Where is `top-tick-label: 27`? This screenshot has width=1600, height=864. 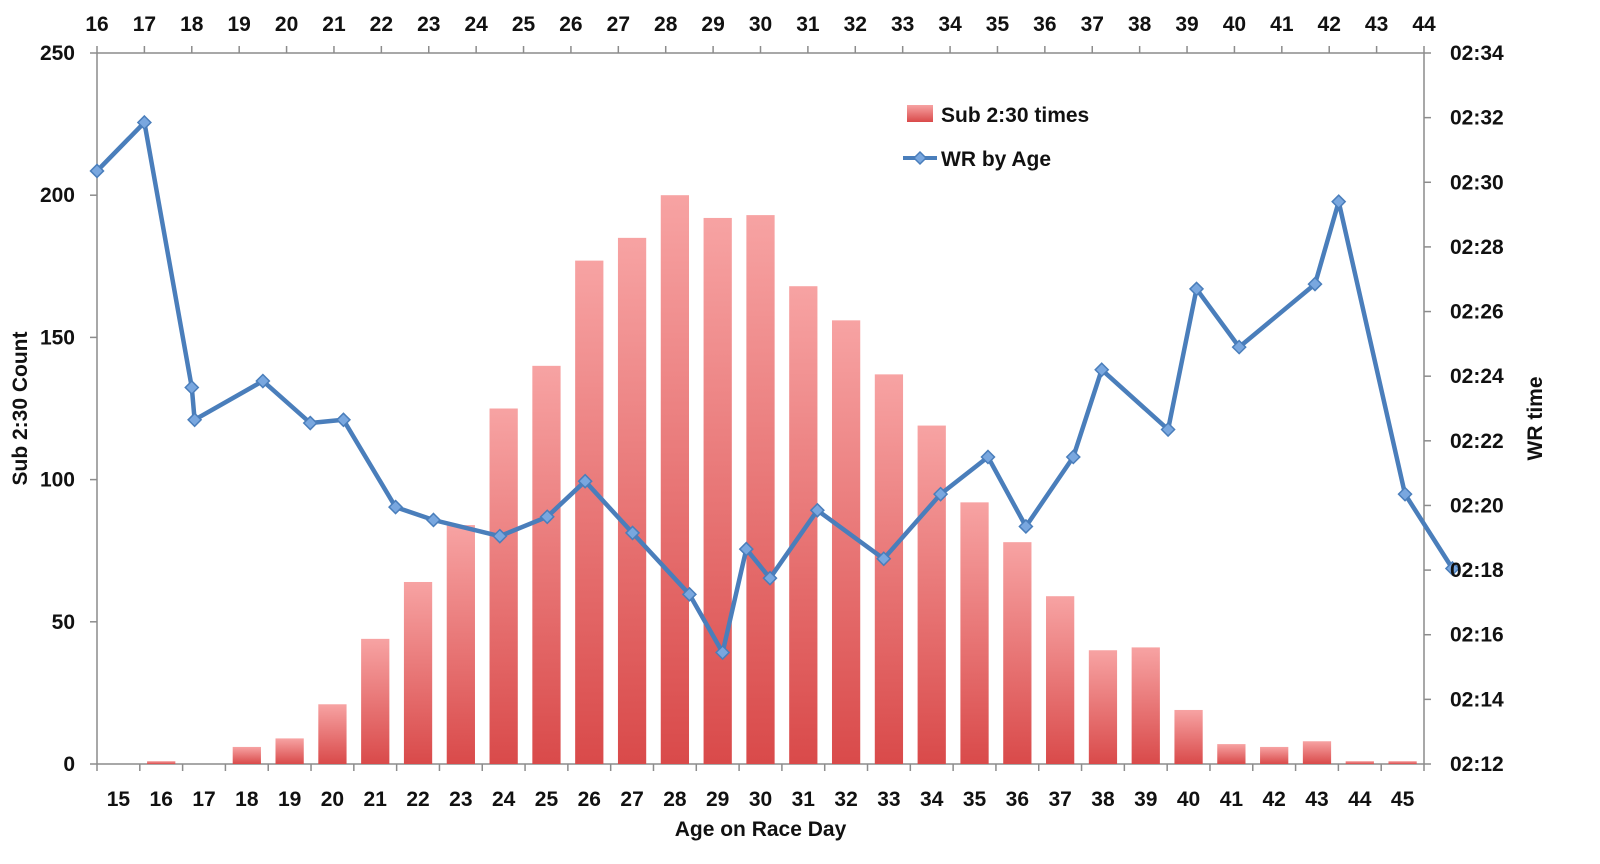
top-tick-label: 27 is located at coordinates (618, 24).